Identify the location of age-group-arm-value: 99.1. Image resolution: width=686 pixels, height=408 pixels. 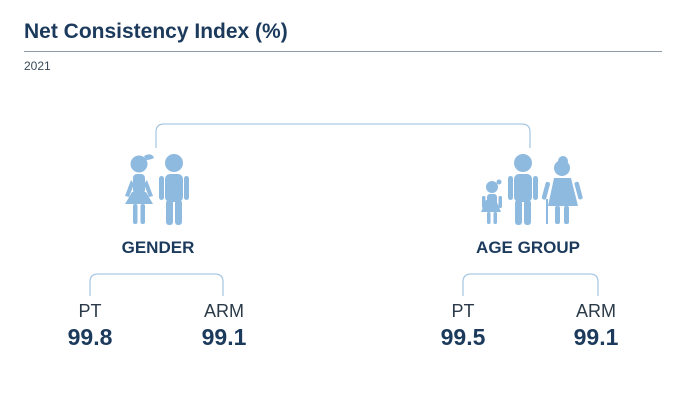
(596, 337).